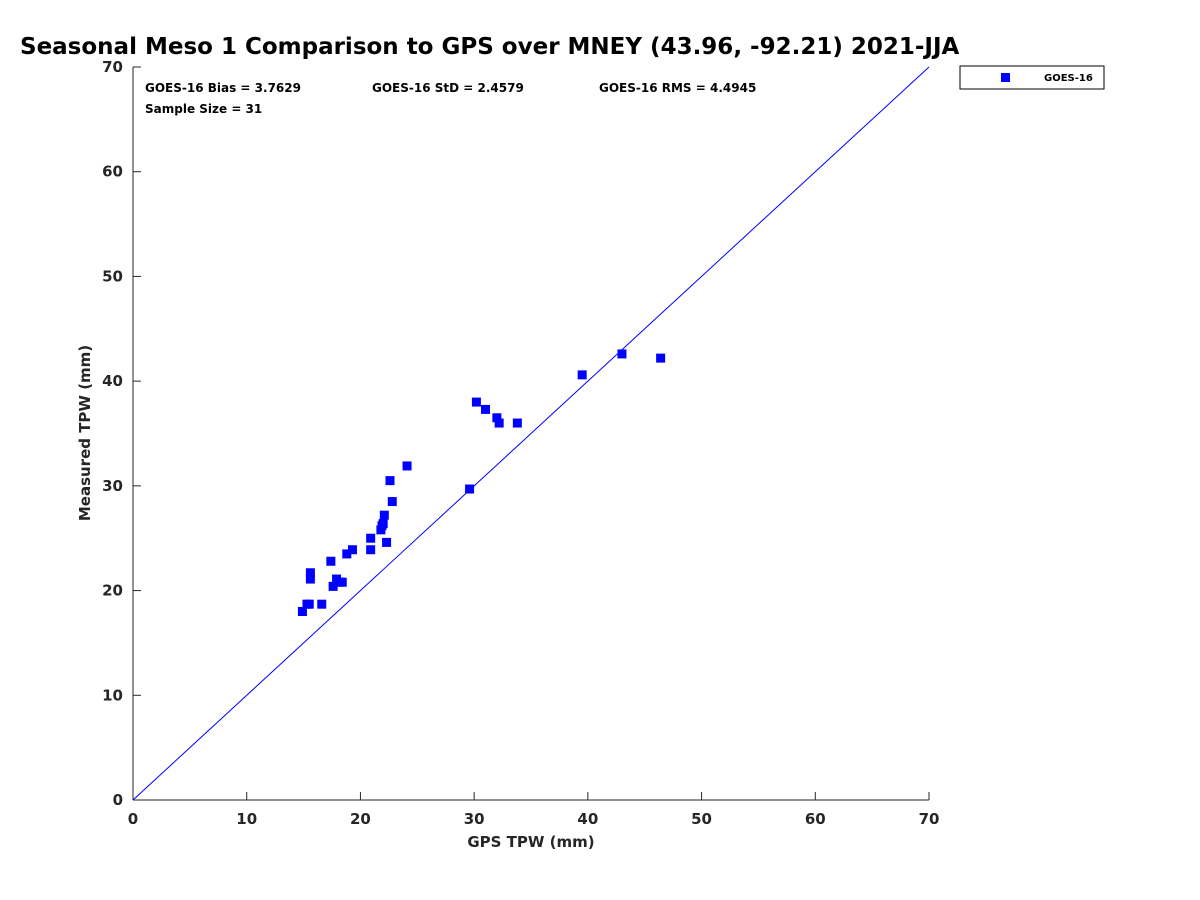 This screenshot has height=900, width=1200. What do you see at coordinates (481, 483) in the screenshot?
I see `data-points` at bounding box center [481, 483].